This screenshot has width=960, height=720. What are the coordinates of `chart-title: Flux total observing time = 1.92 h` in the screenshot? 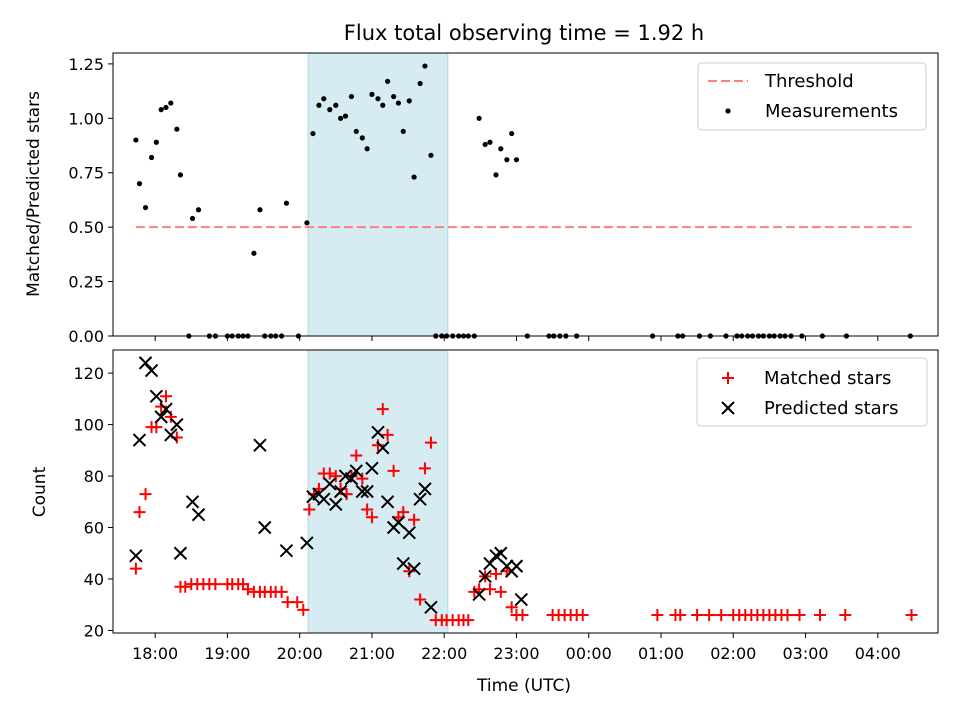 It's located at (524, 33).